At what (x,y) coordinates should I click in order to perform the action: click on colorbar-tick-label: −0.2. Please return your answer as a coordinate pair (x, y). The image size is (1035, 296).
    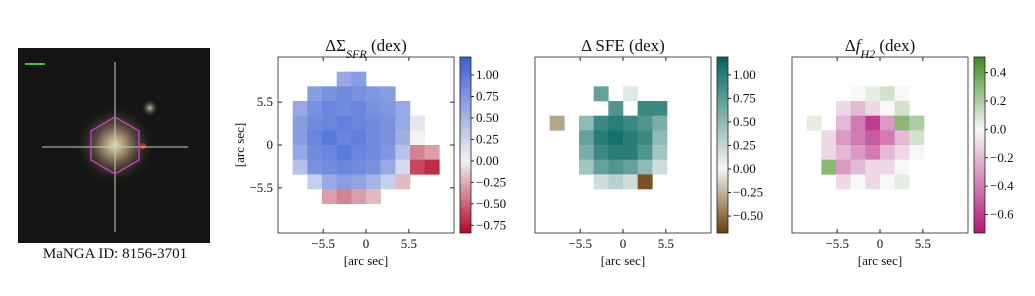
    Looking at the image, I should click on (1002, 157).